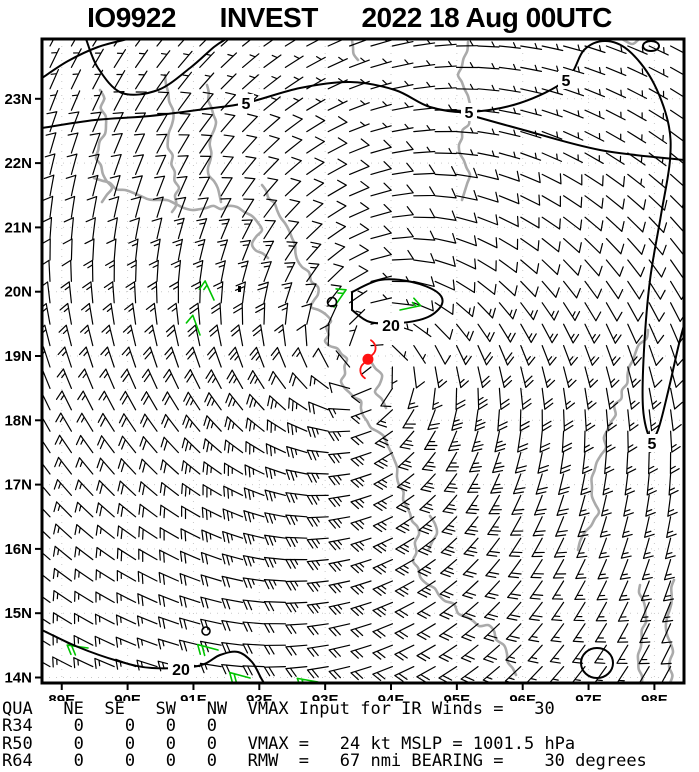 This screenshot has height=772, width=699. What do you see at coordinates (18, 163) in the screenshot?
I see `svg-text: 22N` at bounding box center [18, 163].